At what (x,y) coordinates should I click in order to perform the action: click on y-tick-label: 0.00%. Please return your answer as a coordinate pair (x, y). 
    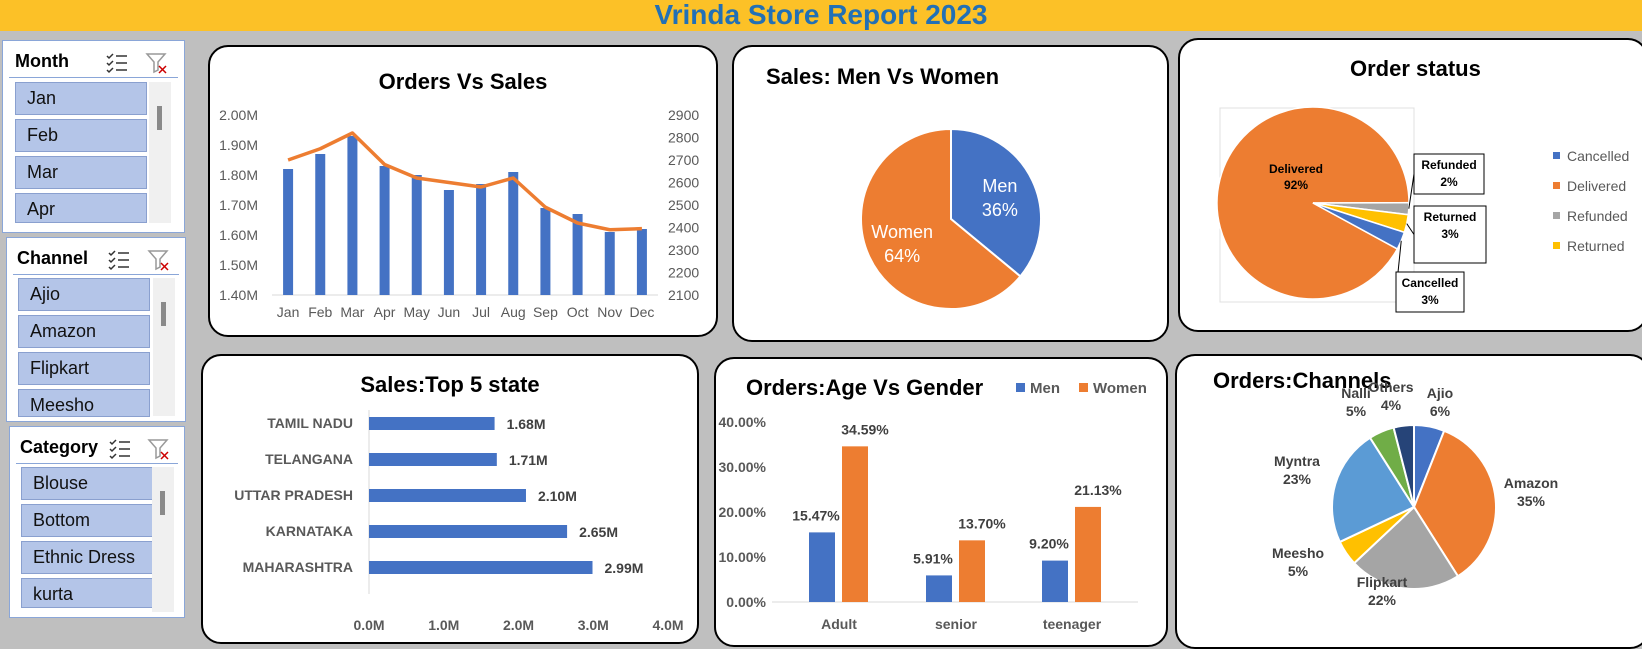
    Looking at the image, I should click on (746, 602).